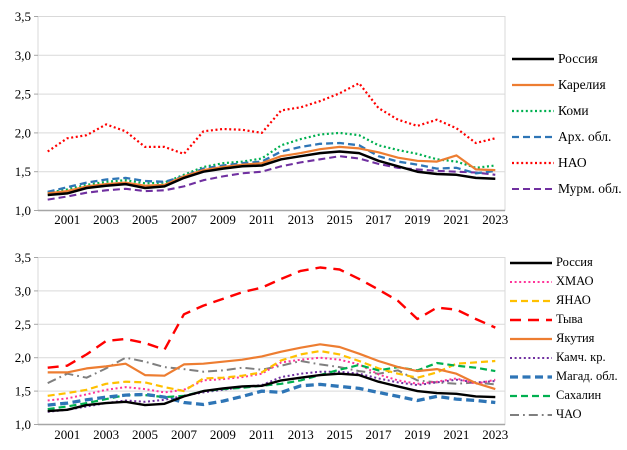 The height and width of the screenshot is (450, 627). Describe the element at coordinates (581, 357) in the screenshot. I see `legend-label: Камч. кр.` at that location.